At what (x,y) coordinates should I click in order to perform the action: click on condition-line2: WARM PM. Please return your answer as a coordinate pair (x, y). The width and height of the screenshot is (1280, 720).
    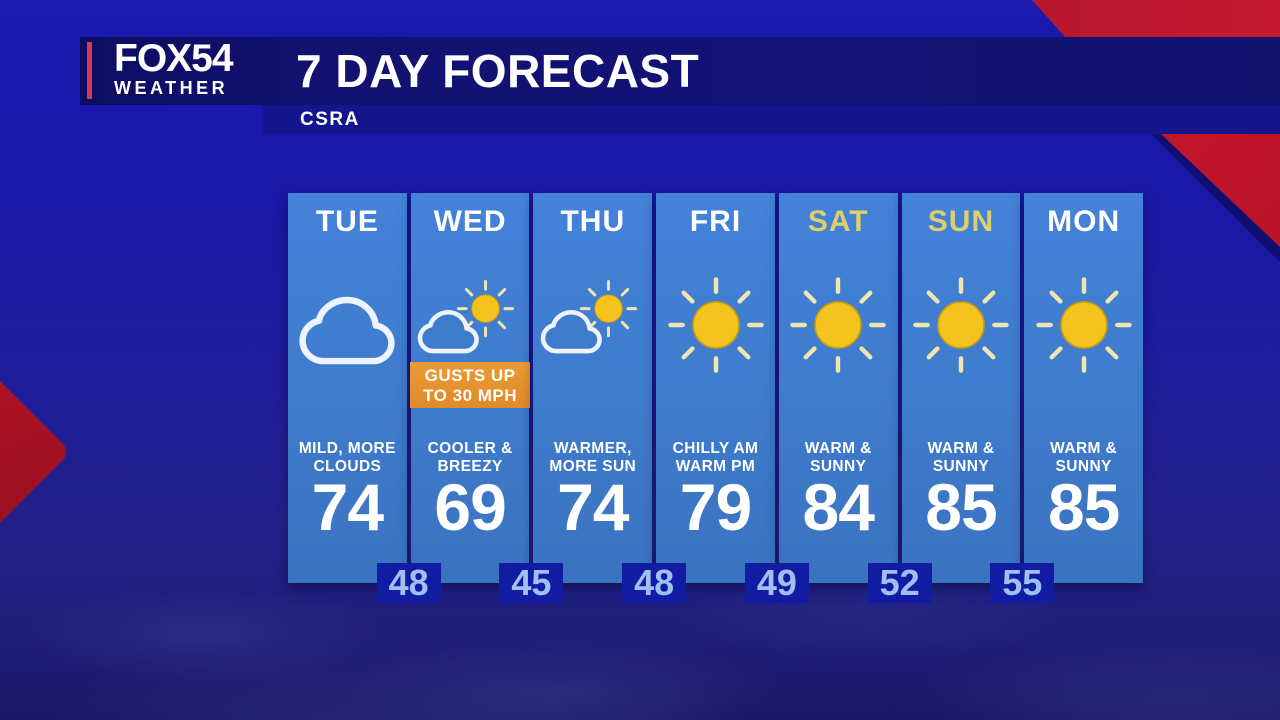
    Looking at the image, I should click on (715, 466).